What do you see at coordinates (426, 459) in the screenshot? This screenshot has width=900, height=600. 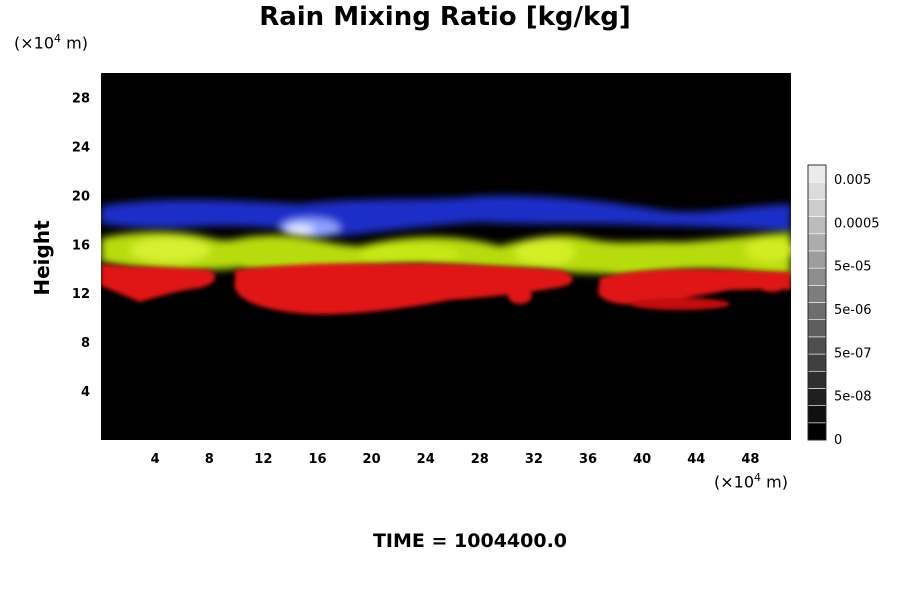 I see `x-tick-label: 24` at bounding box center [426, 459].